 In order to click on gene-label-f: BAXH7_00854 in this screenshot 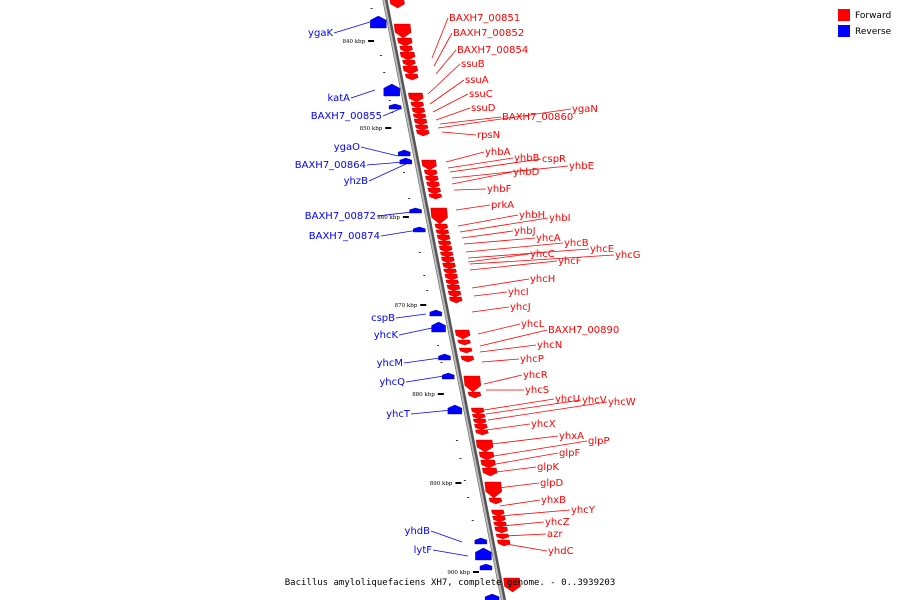, I will do `click(492, 50)`.